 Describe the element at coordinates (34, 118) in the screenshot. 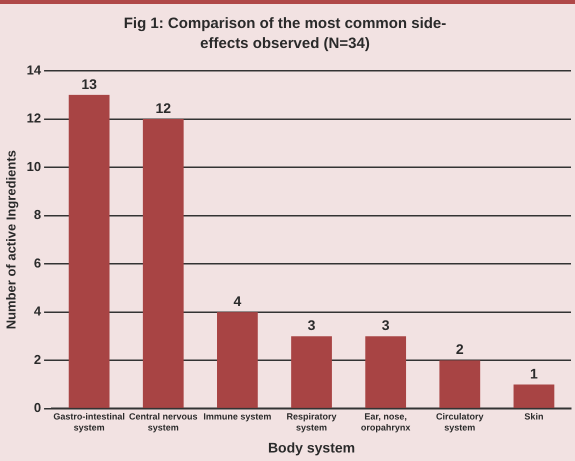

I see `y-tick-label: 12` at that location.